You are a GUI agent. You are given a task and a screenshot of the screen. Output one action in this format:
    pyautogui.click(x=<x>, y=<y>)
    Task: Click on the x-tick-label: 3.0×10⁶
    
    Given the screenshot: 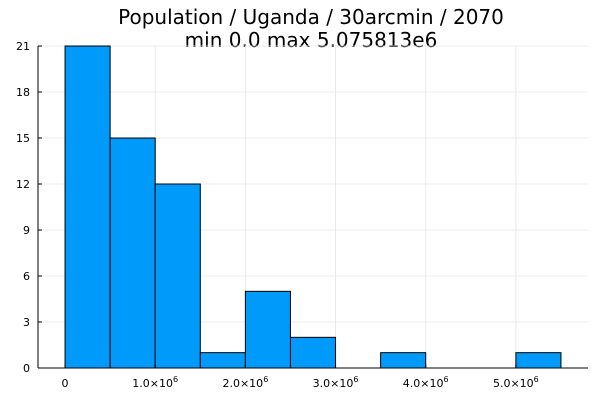 What is the action you would take?
    pyautogui.click(x=336, y=382)
    